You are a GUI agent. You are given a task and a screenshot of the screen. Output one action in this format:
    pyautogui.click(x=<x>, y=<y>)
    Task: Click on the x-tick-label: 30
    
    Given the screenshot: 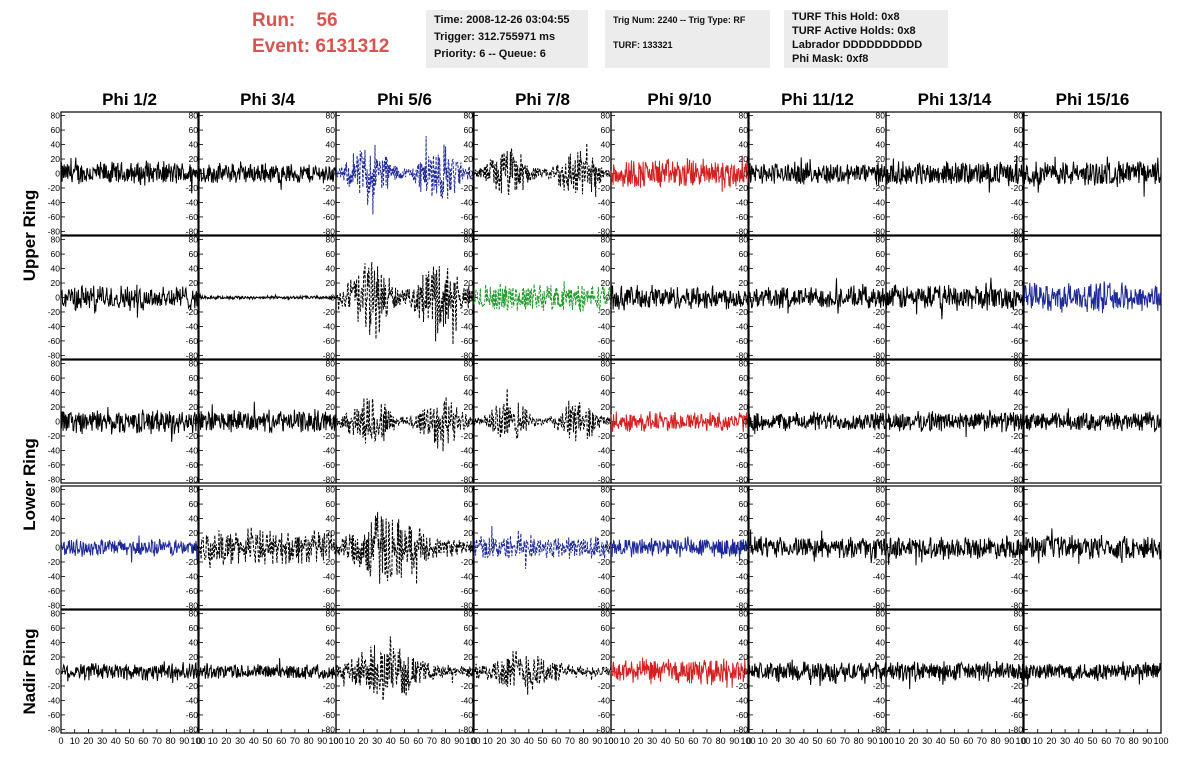 What is the action you would take?
    pyautogui.click(x=652, y=741)
    